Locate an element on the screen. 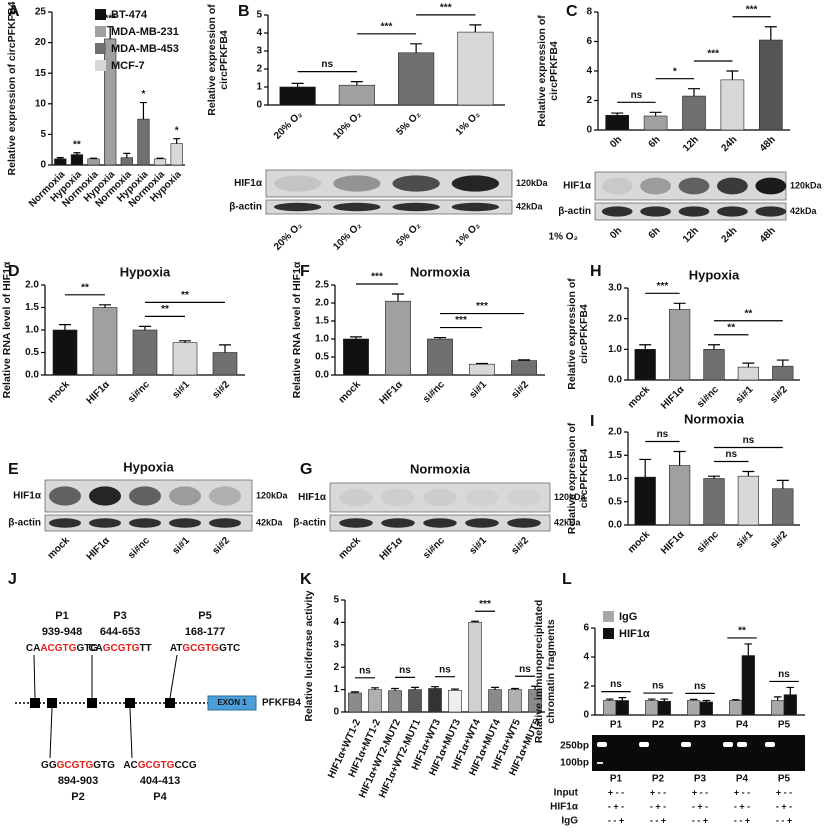 This screenshot has width=825, height=832. blot-row-label: β-actin is located at coordinates (24, 523).